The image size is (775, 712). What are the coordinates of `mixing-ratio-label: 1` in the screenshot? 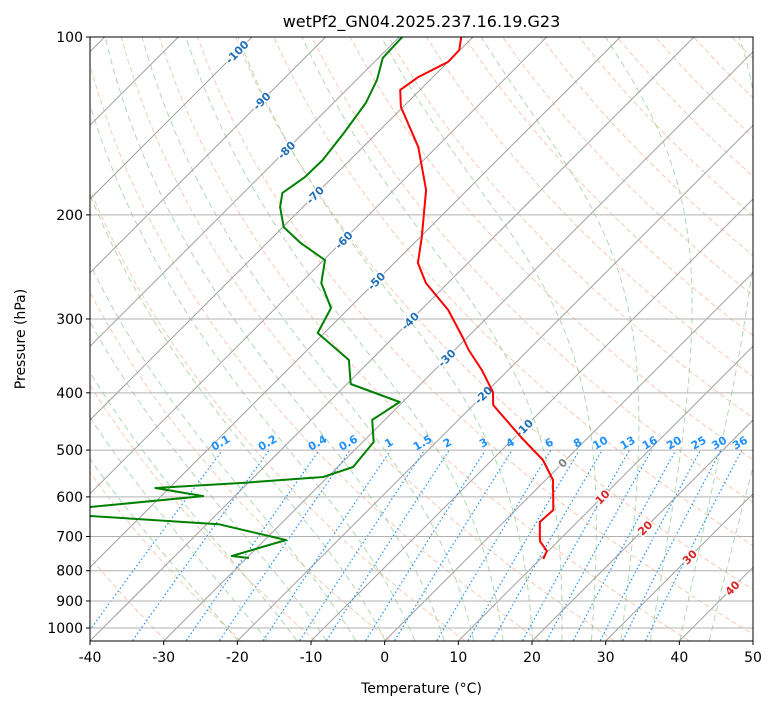 It's located at (388, 443).